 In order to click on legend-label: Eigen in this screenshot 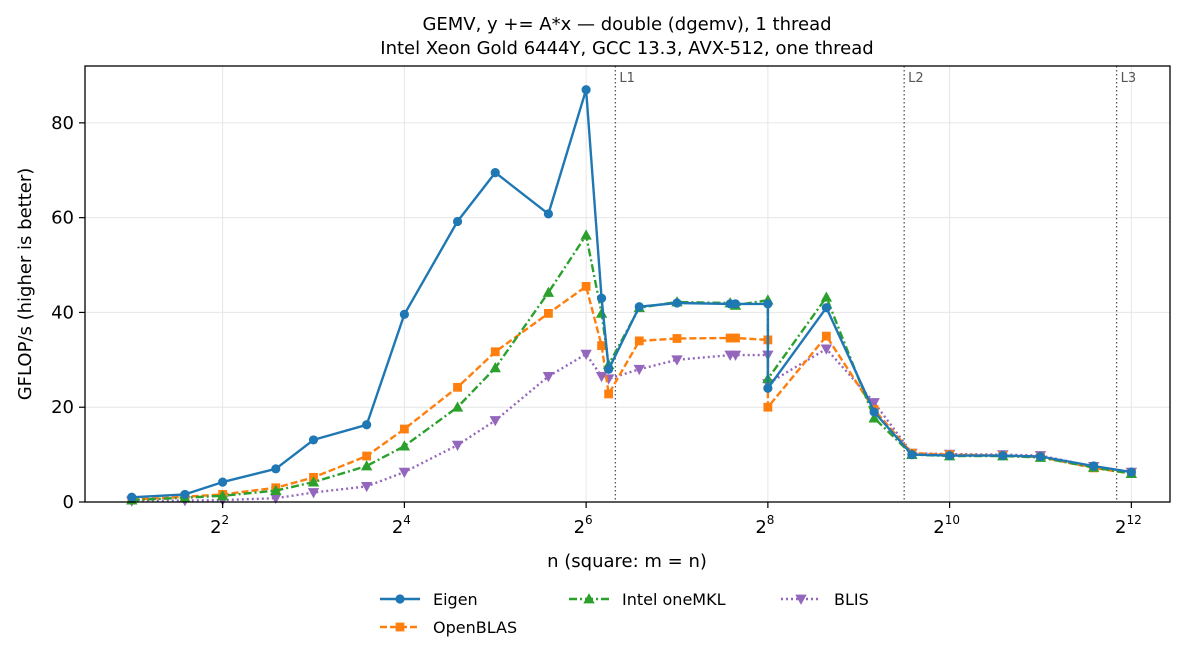, I will do `click(455, 599)`.